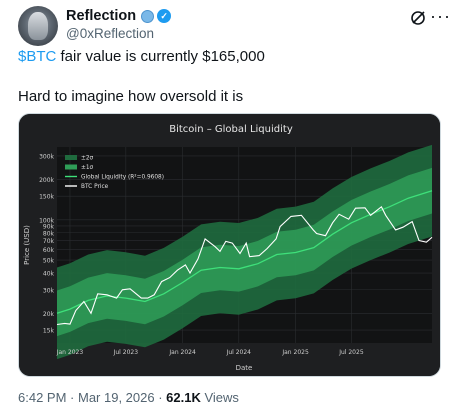 This screenshot has width=461, height=414. Describe the element at coordinates (231, 129) in the screenshot. I see `chart-title: Bitcoin – Global Liquidity` at that location.